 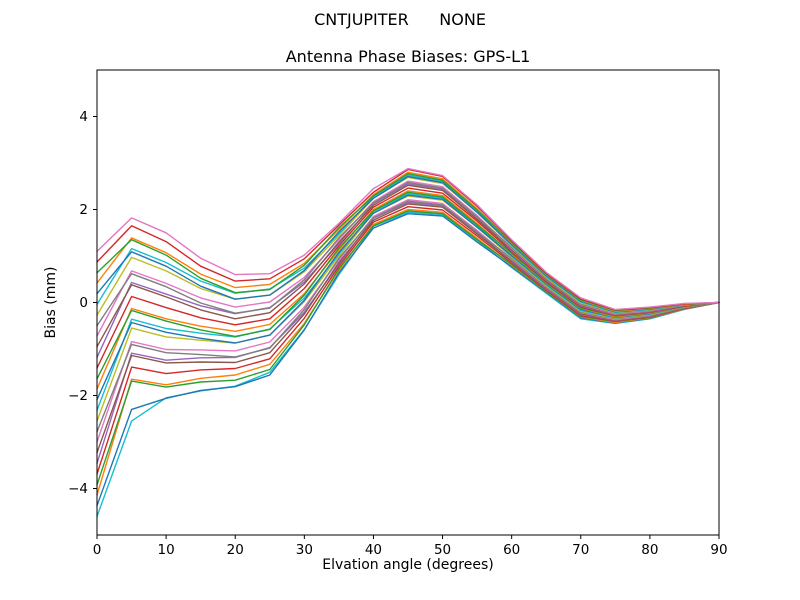 I want to click on x-tick-label: 80, so click(x=649, y=550).